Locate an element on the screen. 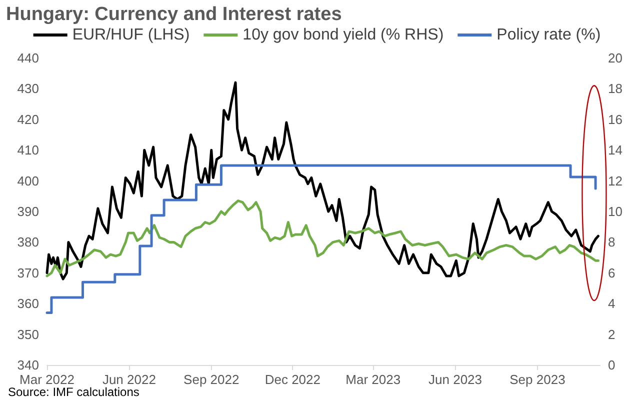 This screenshot has height=401, width=634. y-tick-label: 370 is located at coordinates (28, 272).